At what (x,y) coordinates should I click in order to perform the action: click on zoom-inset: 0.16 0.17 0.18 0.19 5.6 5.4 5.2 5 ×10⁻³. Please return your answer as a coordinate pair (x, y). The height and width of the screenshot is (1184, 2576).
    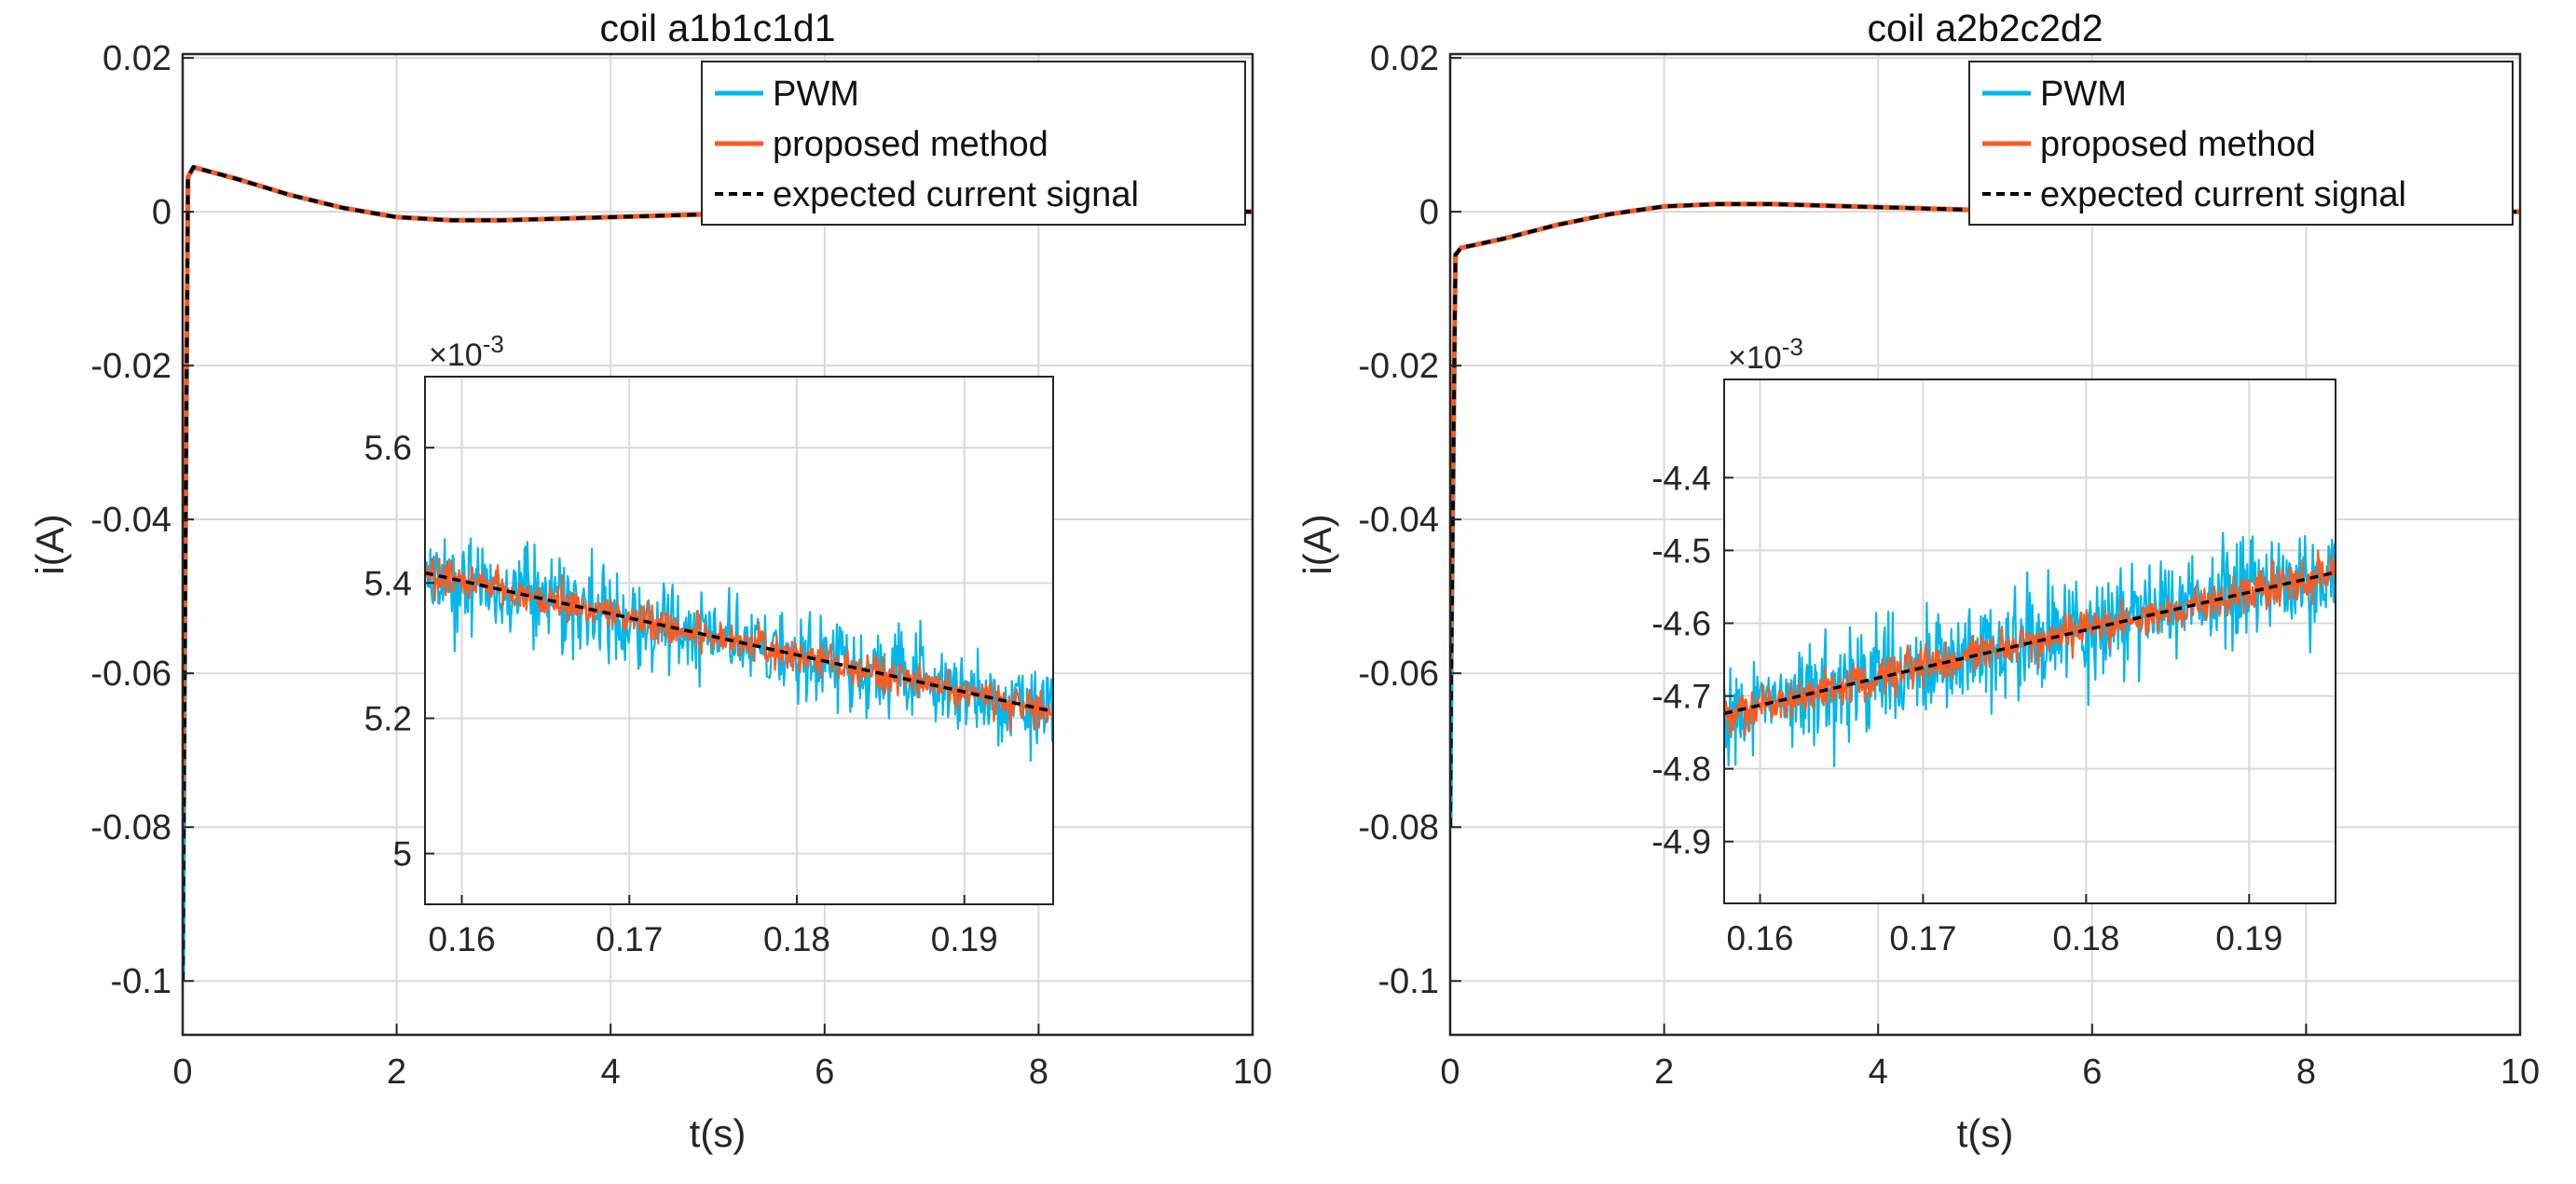
    Looking at the image, I should click on (709, 644).